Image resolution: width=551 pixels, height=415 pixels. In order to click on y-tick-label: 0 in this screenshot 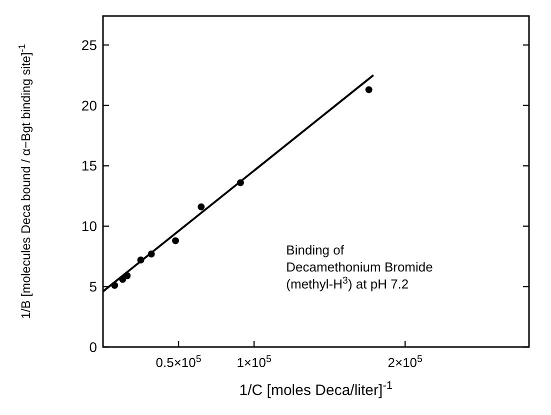, I will do `click(93, 346)`.